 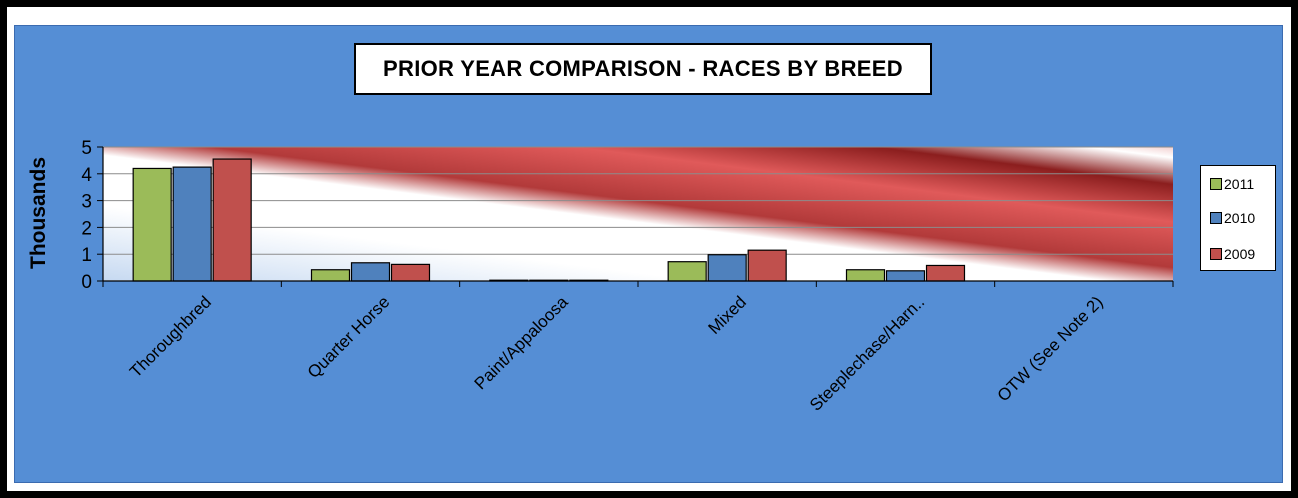 I want to click on legend-item-2011: 2011, so click(x=1232, y=184).